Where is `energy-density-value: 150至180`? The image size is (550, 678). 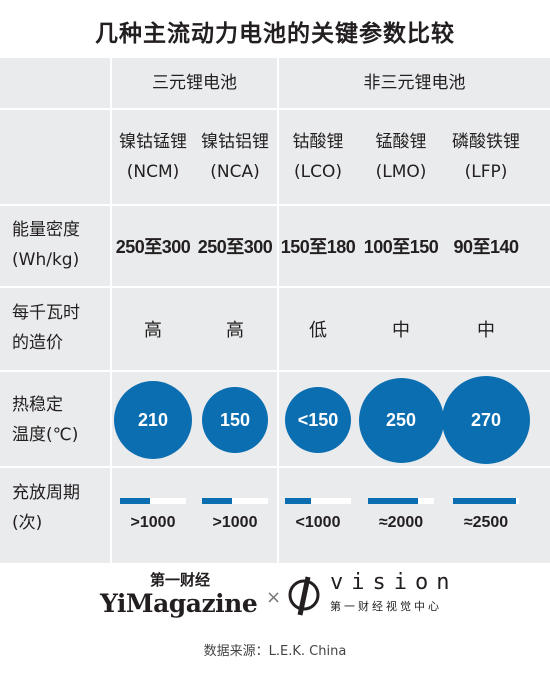
energy-density-value: 150至180 is located at coordinates (318, 247).